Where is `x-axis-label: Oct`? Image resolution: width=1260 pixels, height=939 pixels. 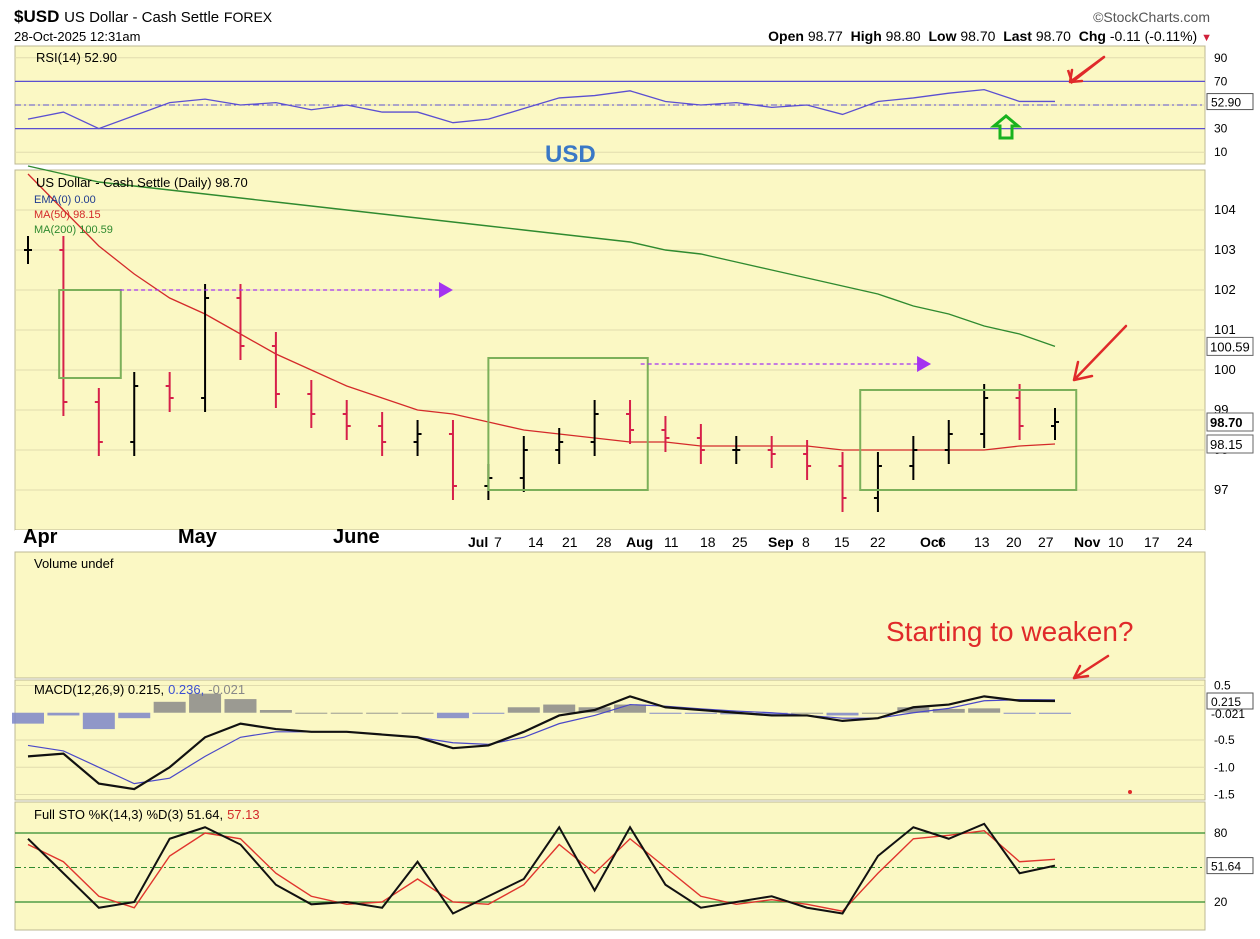
x-axis-label: Oct is located at coordinates (932, 542).